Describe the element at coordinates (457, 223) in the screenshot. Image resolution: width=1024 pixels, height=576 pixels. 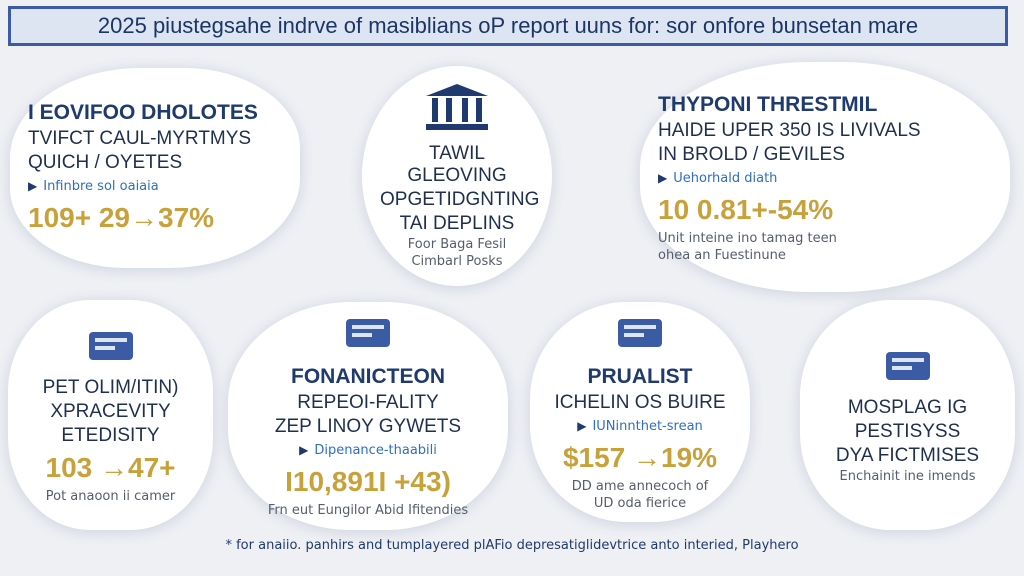
I see `card-line: TAI DEPLINS` at that location.